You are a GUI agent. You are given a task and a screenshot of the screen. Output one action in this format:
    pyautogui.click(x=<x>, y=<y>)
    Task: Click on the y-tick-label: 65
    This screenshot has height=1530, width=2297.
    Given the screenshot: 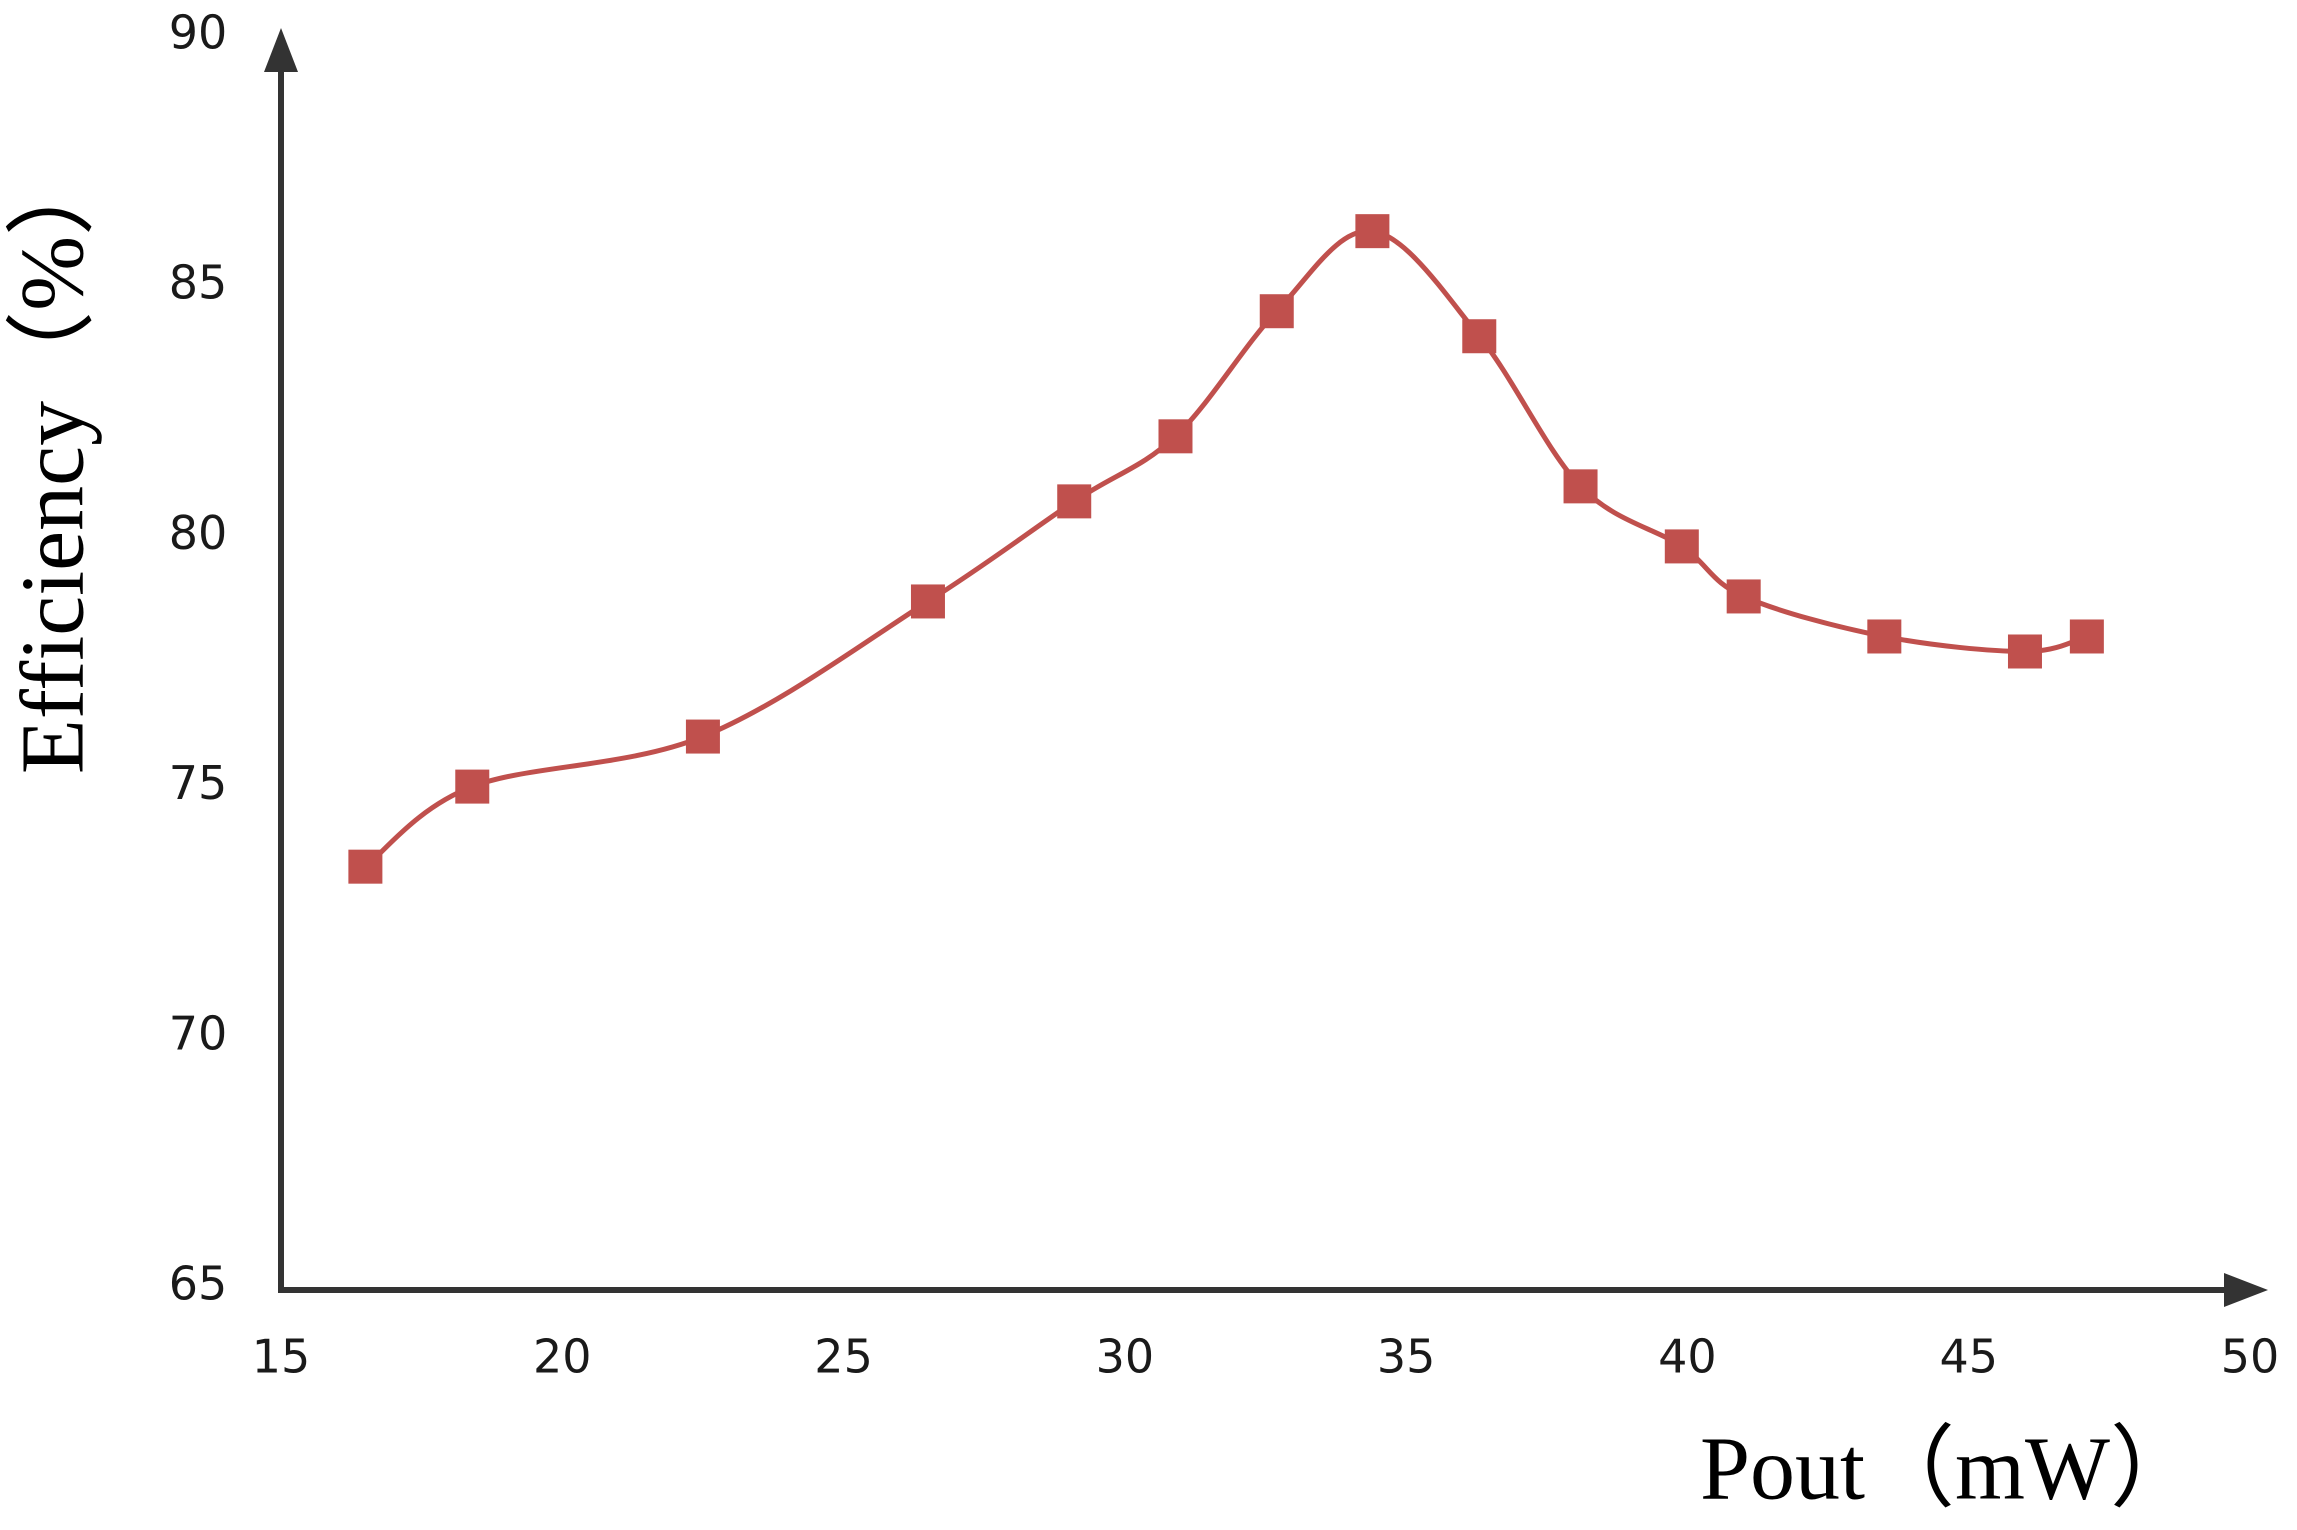 What is the action you would take?
    pyautogui.click(x=198, y=1284)
    